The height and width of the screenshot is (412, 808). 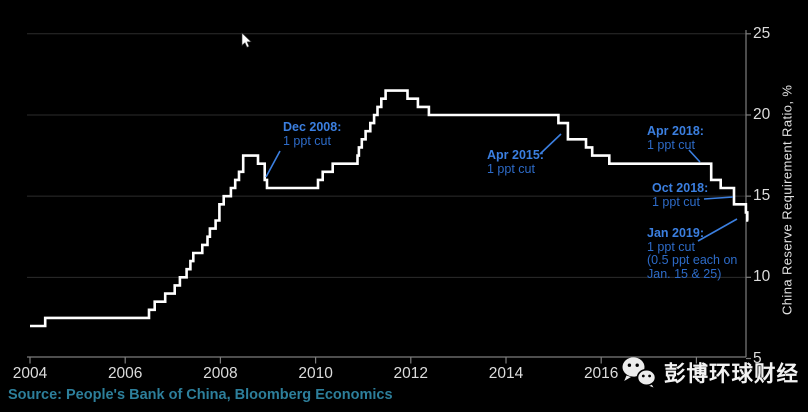 I want to click on x-tick-label-2016: 2016, so click(x=601, y=373).